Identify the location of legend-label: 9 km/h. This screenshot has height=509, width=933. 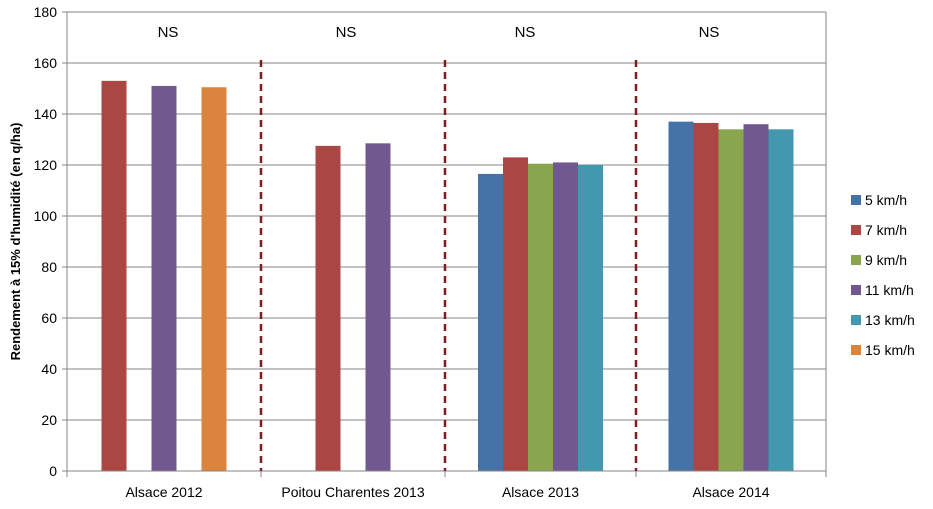
(886, 260).